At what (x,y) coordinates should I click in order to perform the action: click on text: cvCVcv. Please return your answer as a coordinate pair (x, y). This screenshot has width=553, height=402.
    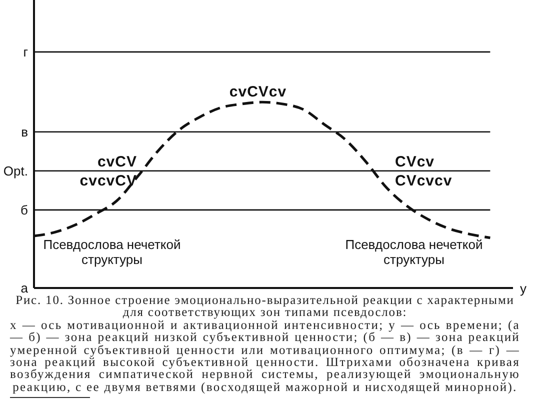
    Looking at the image, I should click on (258, 92).